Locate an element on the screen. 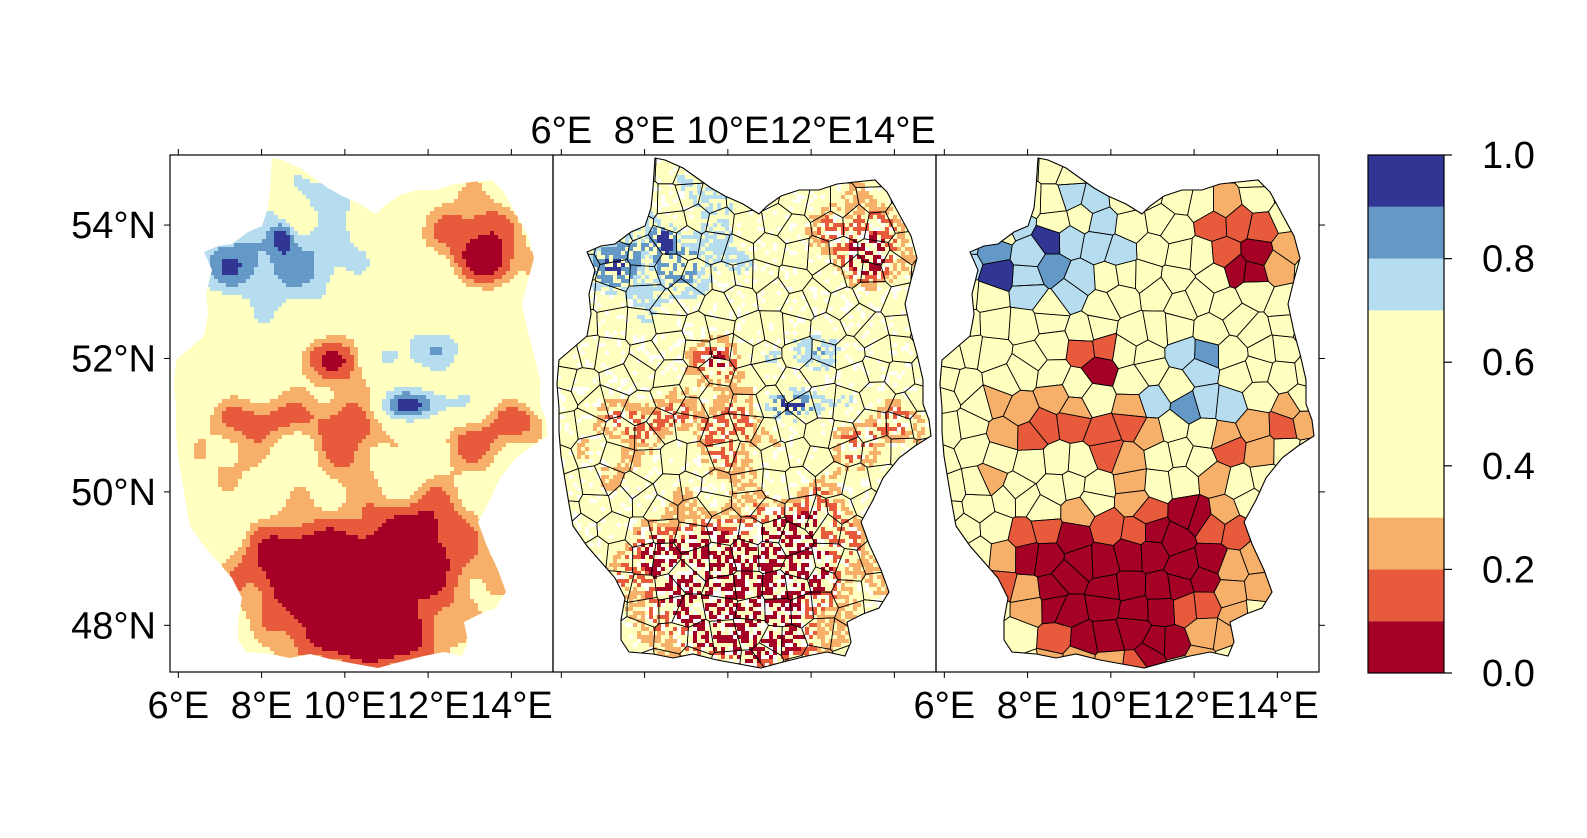 The height and width of the screenshot is (838, 1587). map-panel-right is located at coordinates (1127, 413).